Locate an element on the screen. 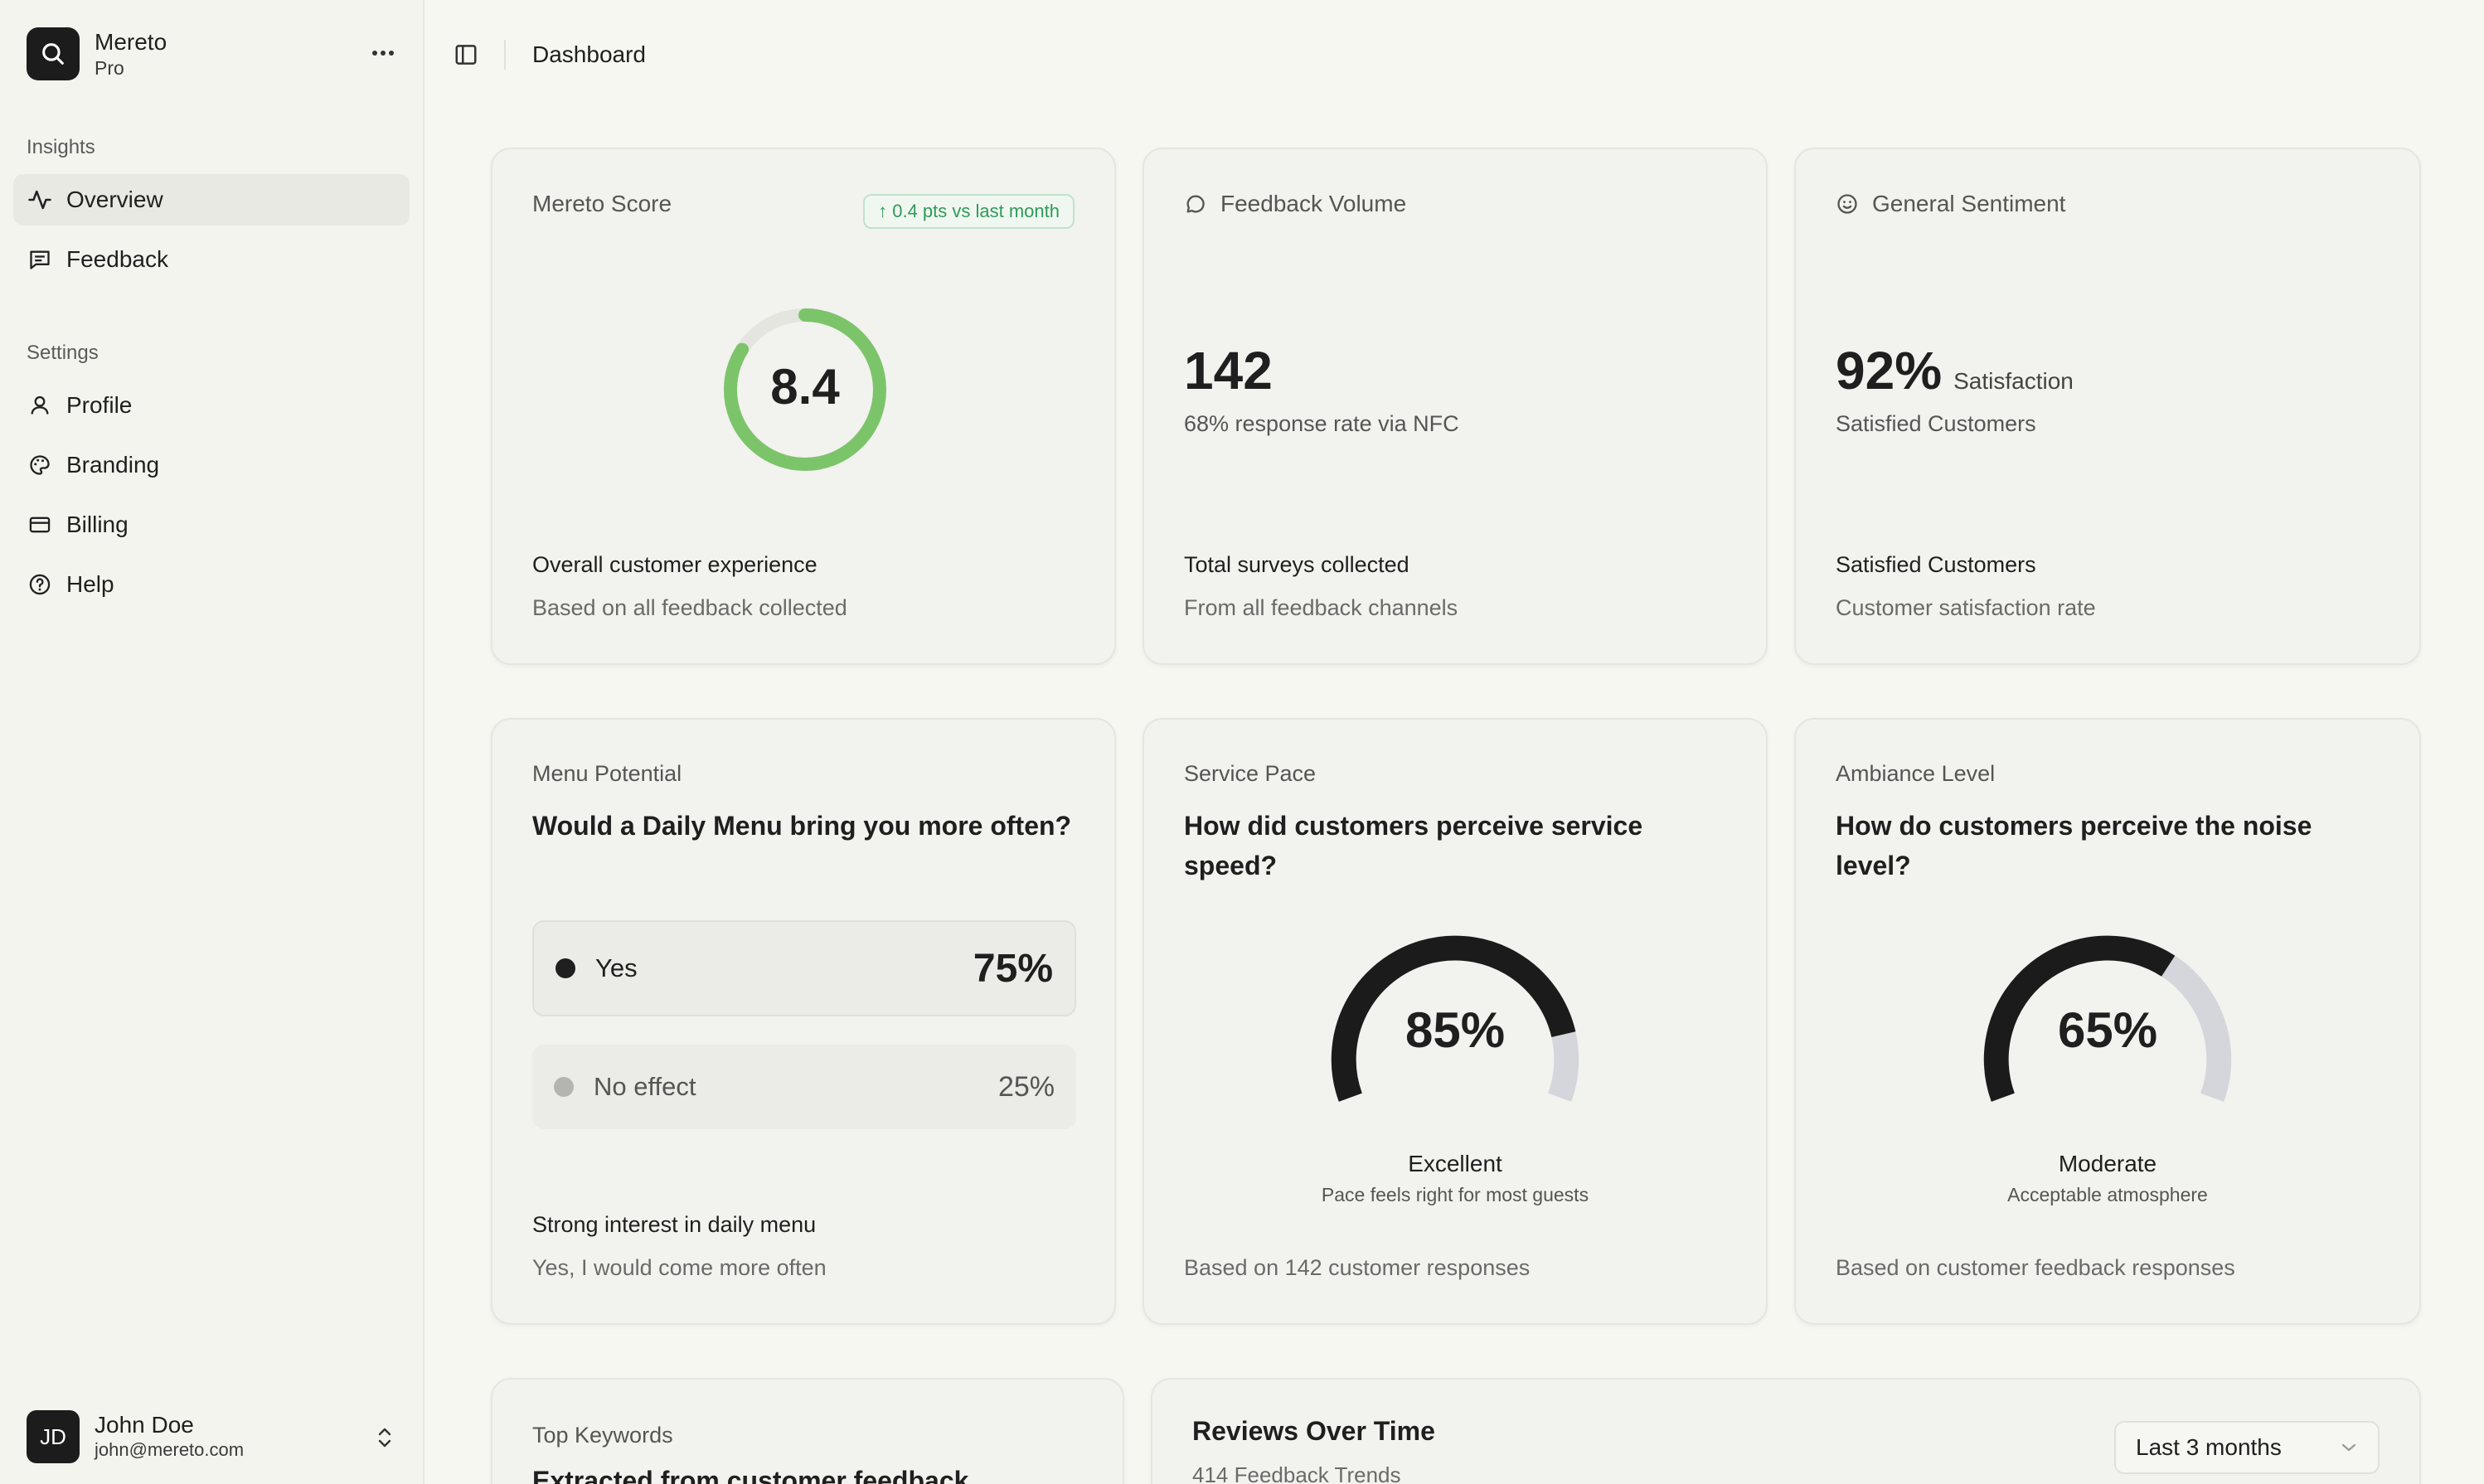 This screenshot has width=2484, height=1484. sidebar-item-overview: Overview is located at coordinates (211, 200).